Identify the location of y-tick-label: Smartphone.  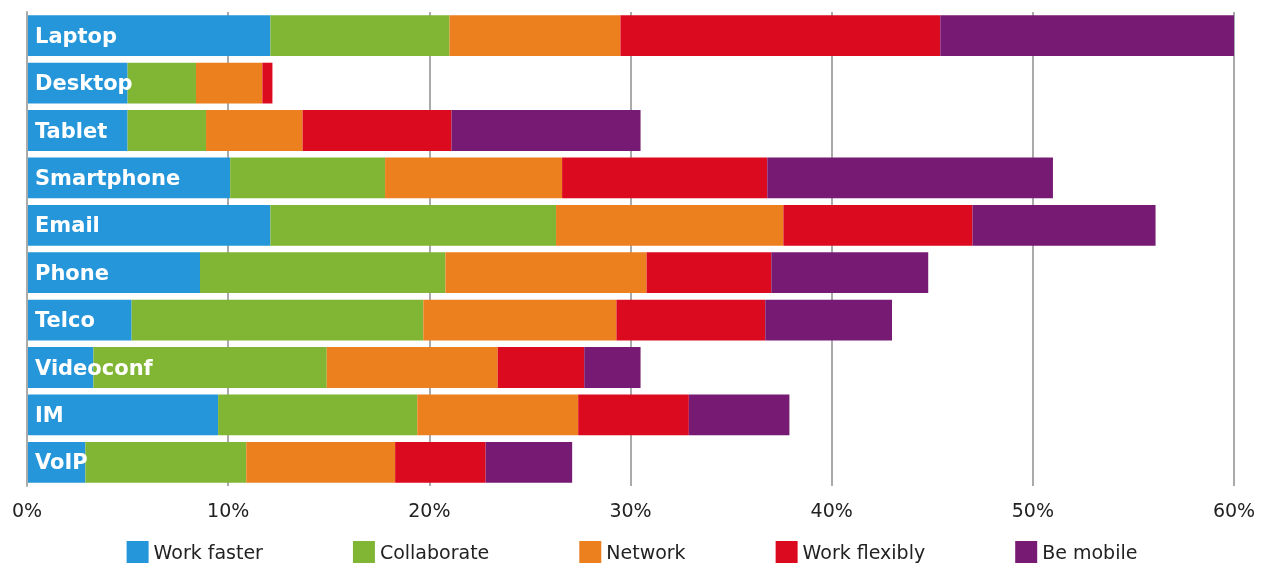
(108, 177).